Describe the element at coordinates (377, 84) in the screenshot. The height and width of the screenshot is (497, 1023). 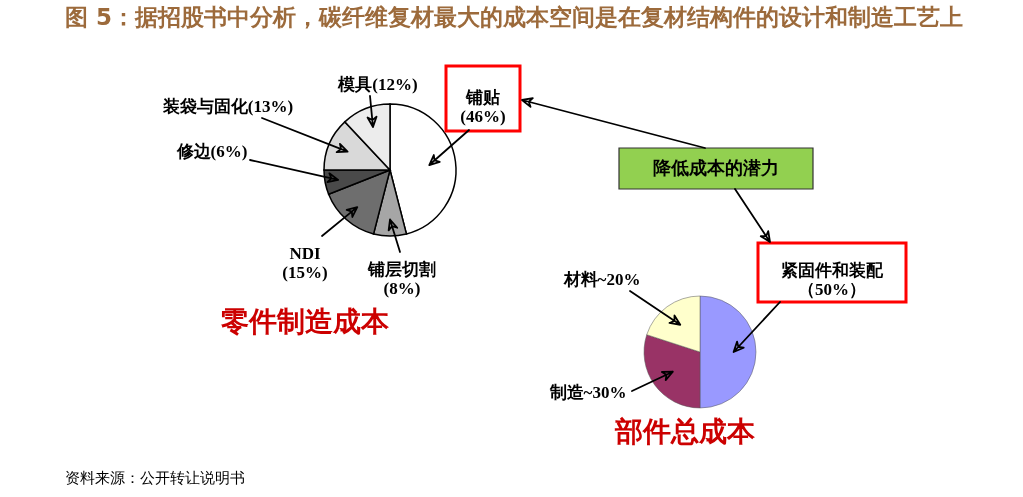
I see `slice-label: 模具(12%)` at that location.